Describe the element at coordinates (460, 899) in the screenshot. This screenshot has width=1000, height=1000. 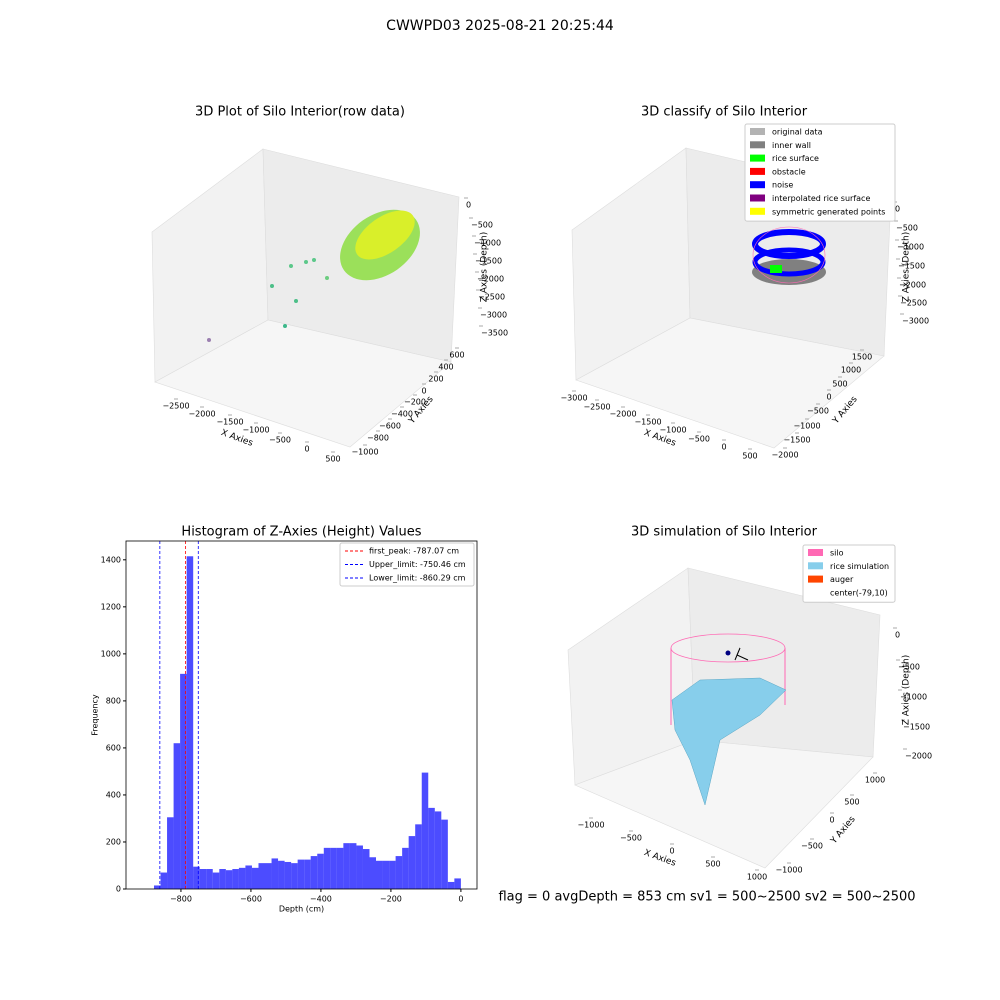
I see `x-tick-label: 0` at that location.